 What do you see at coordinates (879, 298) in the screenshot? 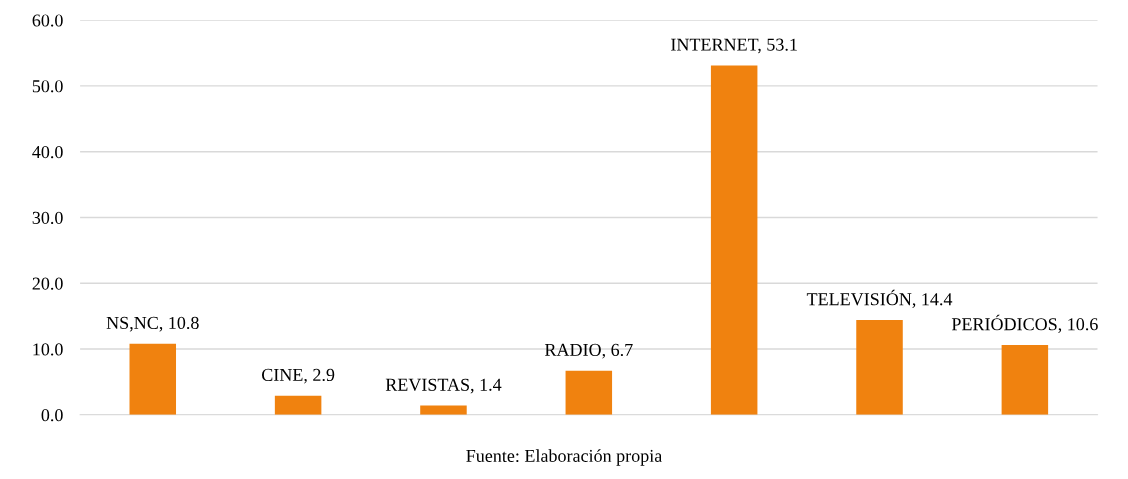
I see `data-label: TELEVISIÓN, 14.4` at bounding box center [879, 298].